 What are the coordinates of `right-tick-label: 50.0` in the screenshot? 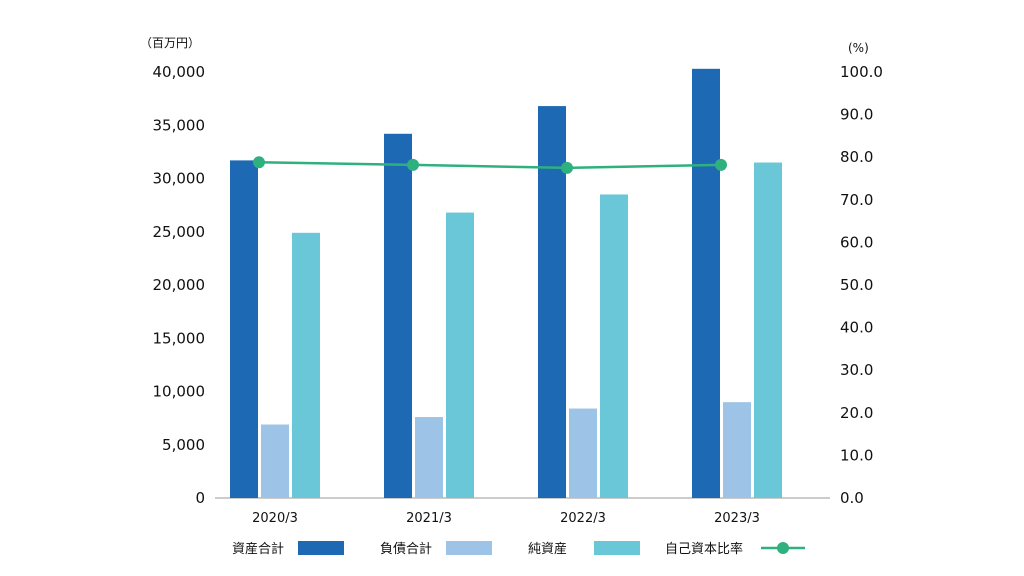 It's located at (856, 285).